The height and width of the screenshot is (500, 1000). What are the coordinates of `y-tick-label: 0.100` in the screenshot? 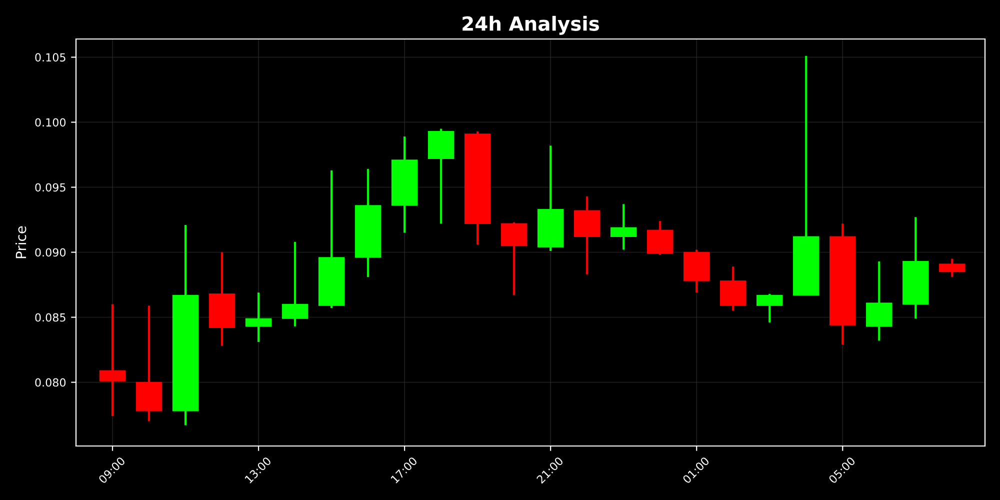 It's located at (50, 122).